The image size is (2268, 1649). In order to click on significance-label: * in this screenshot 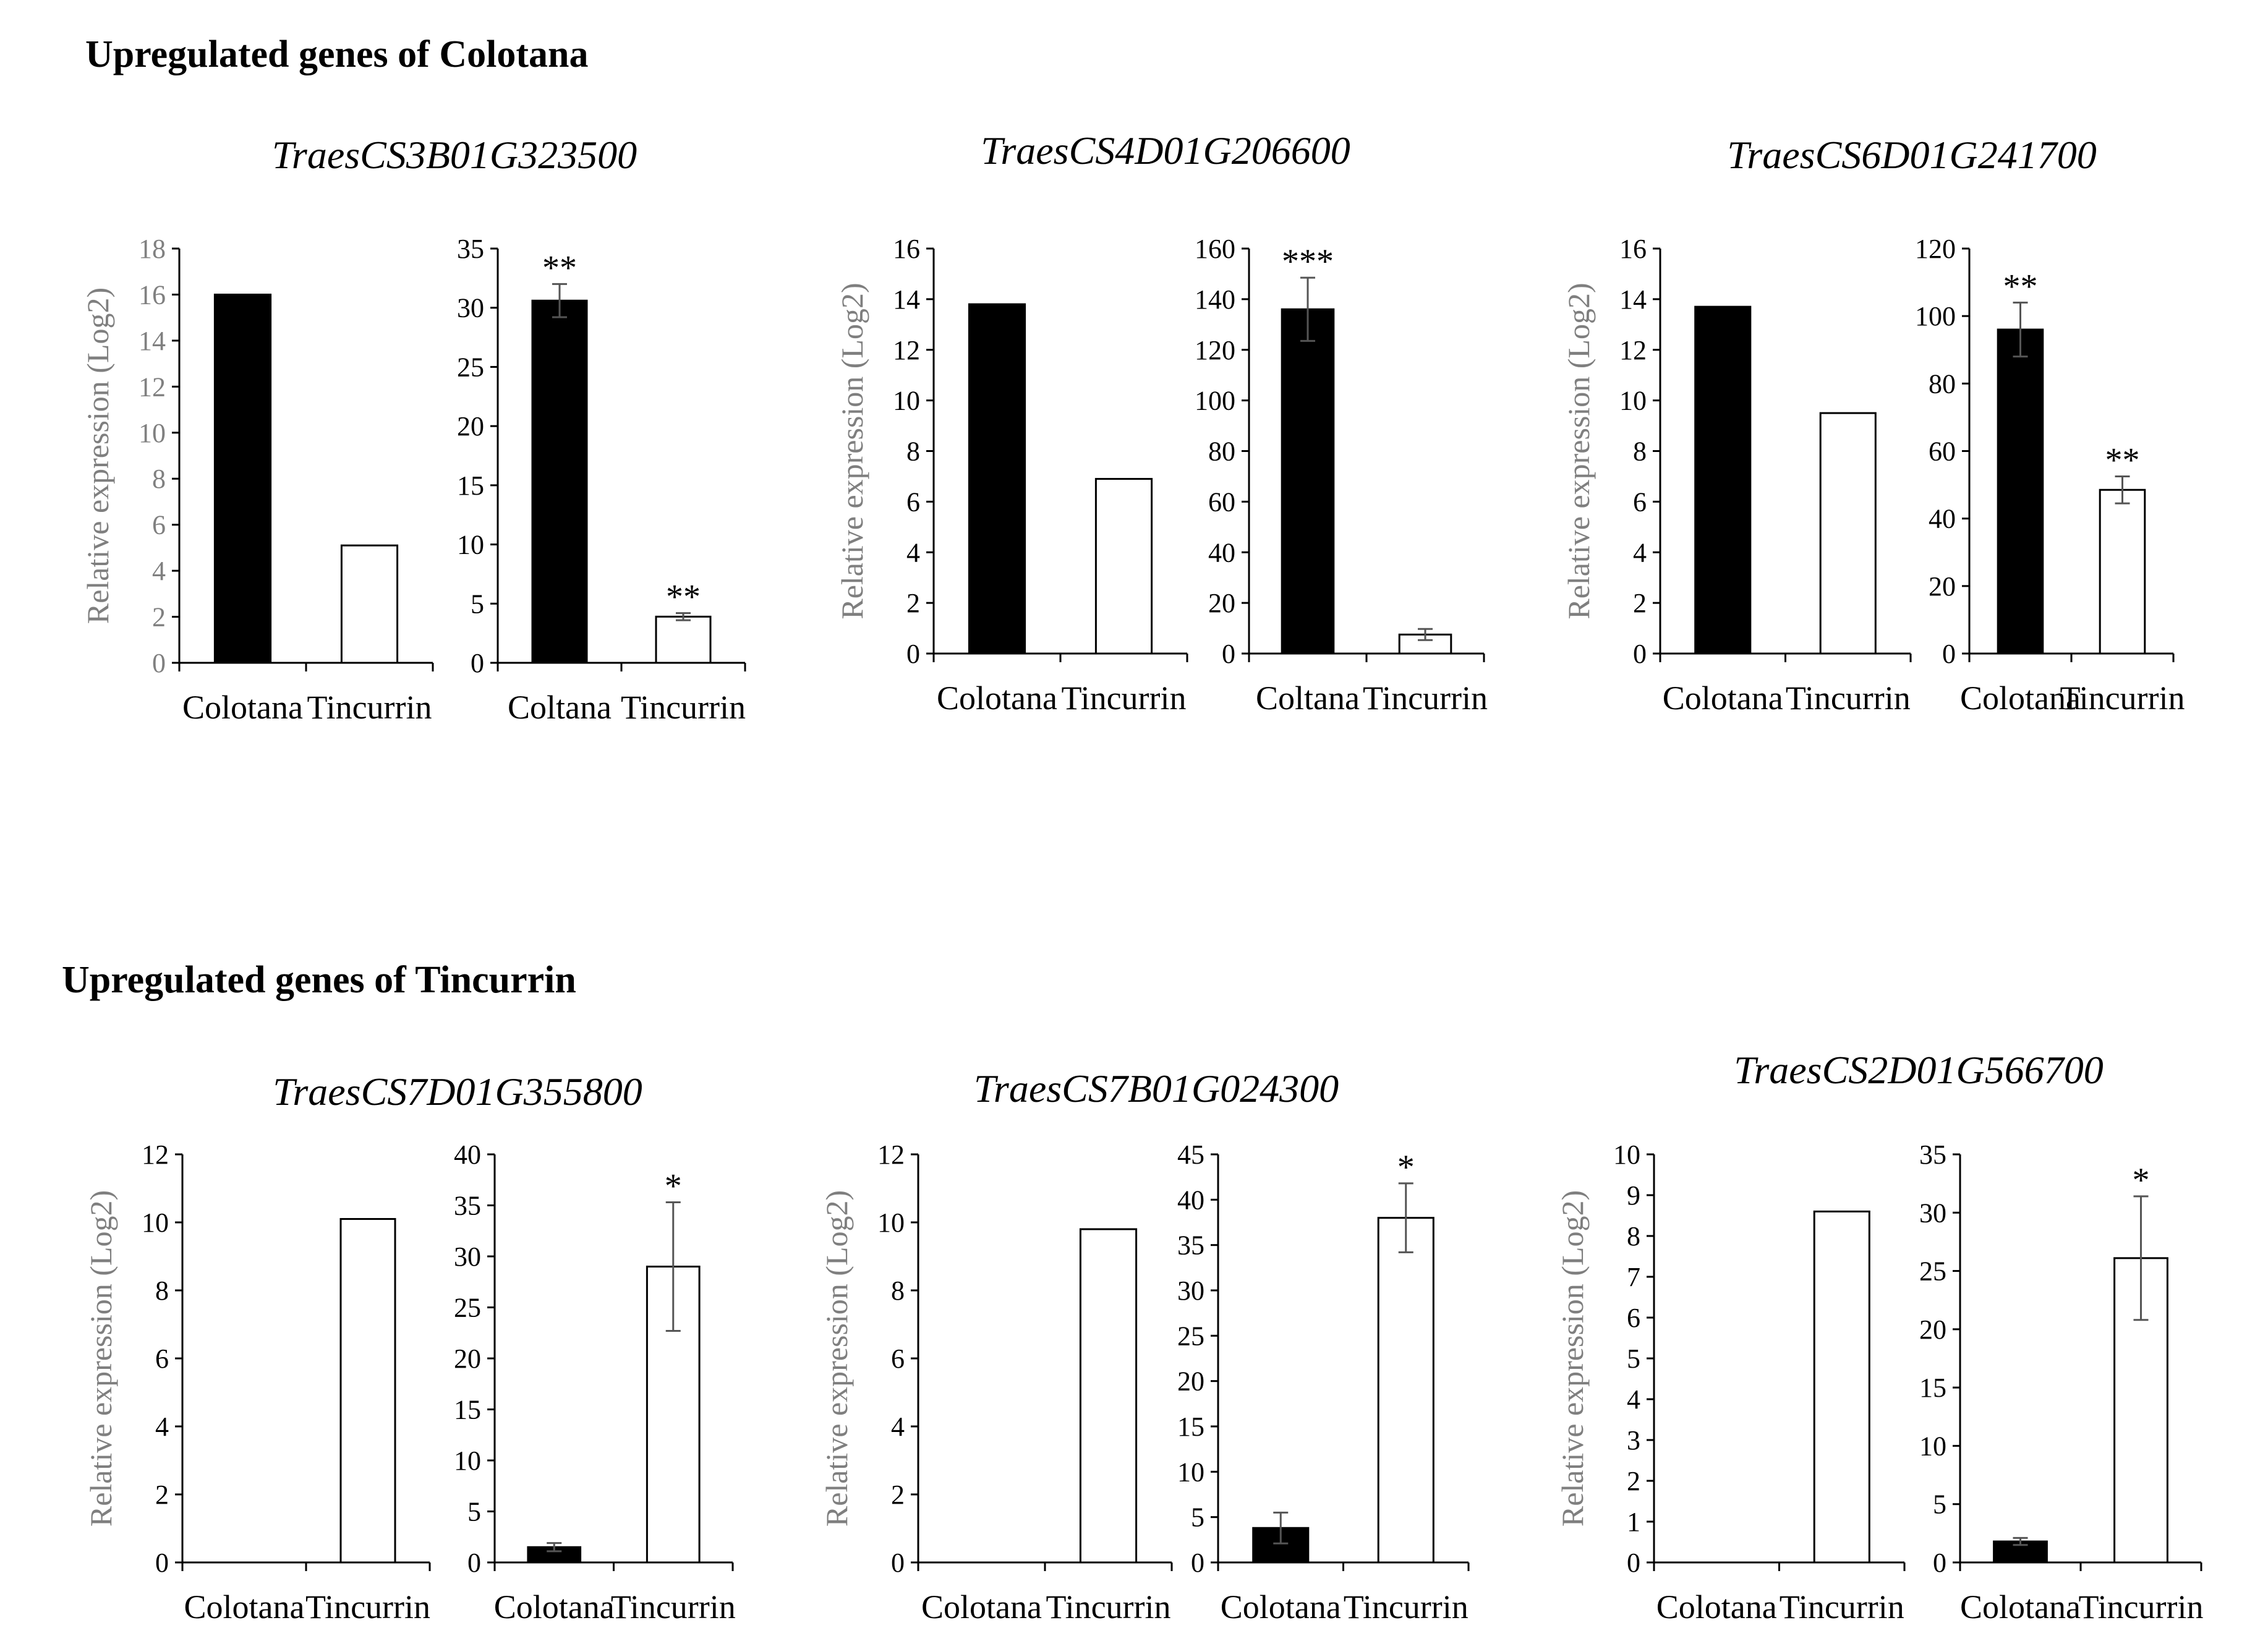, I will do `click(674, 1186)`.